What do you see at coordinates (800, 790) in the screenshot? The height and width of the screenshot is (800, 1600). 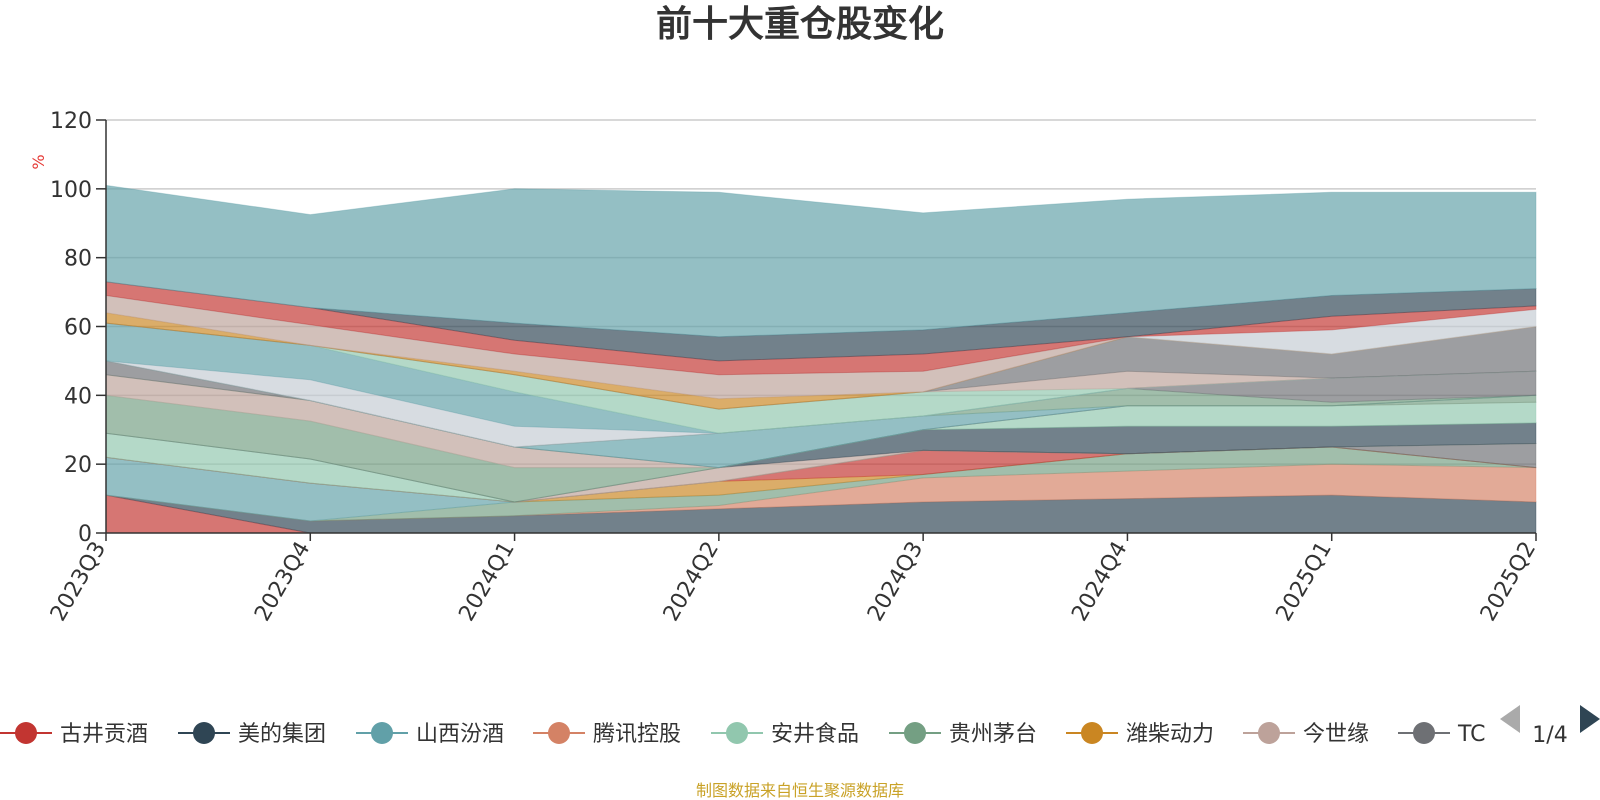 I see `data-source-footer: 制图数据来自恒生聚源数据库` at bounding box center [800, 790].